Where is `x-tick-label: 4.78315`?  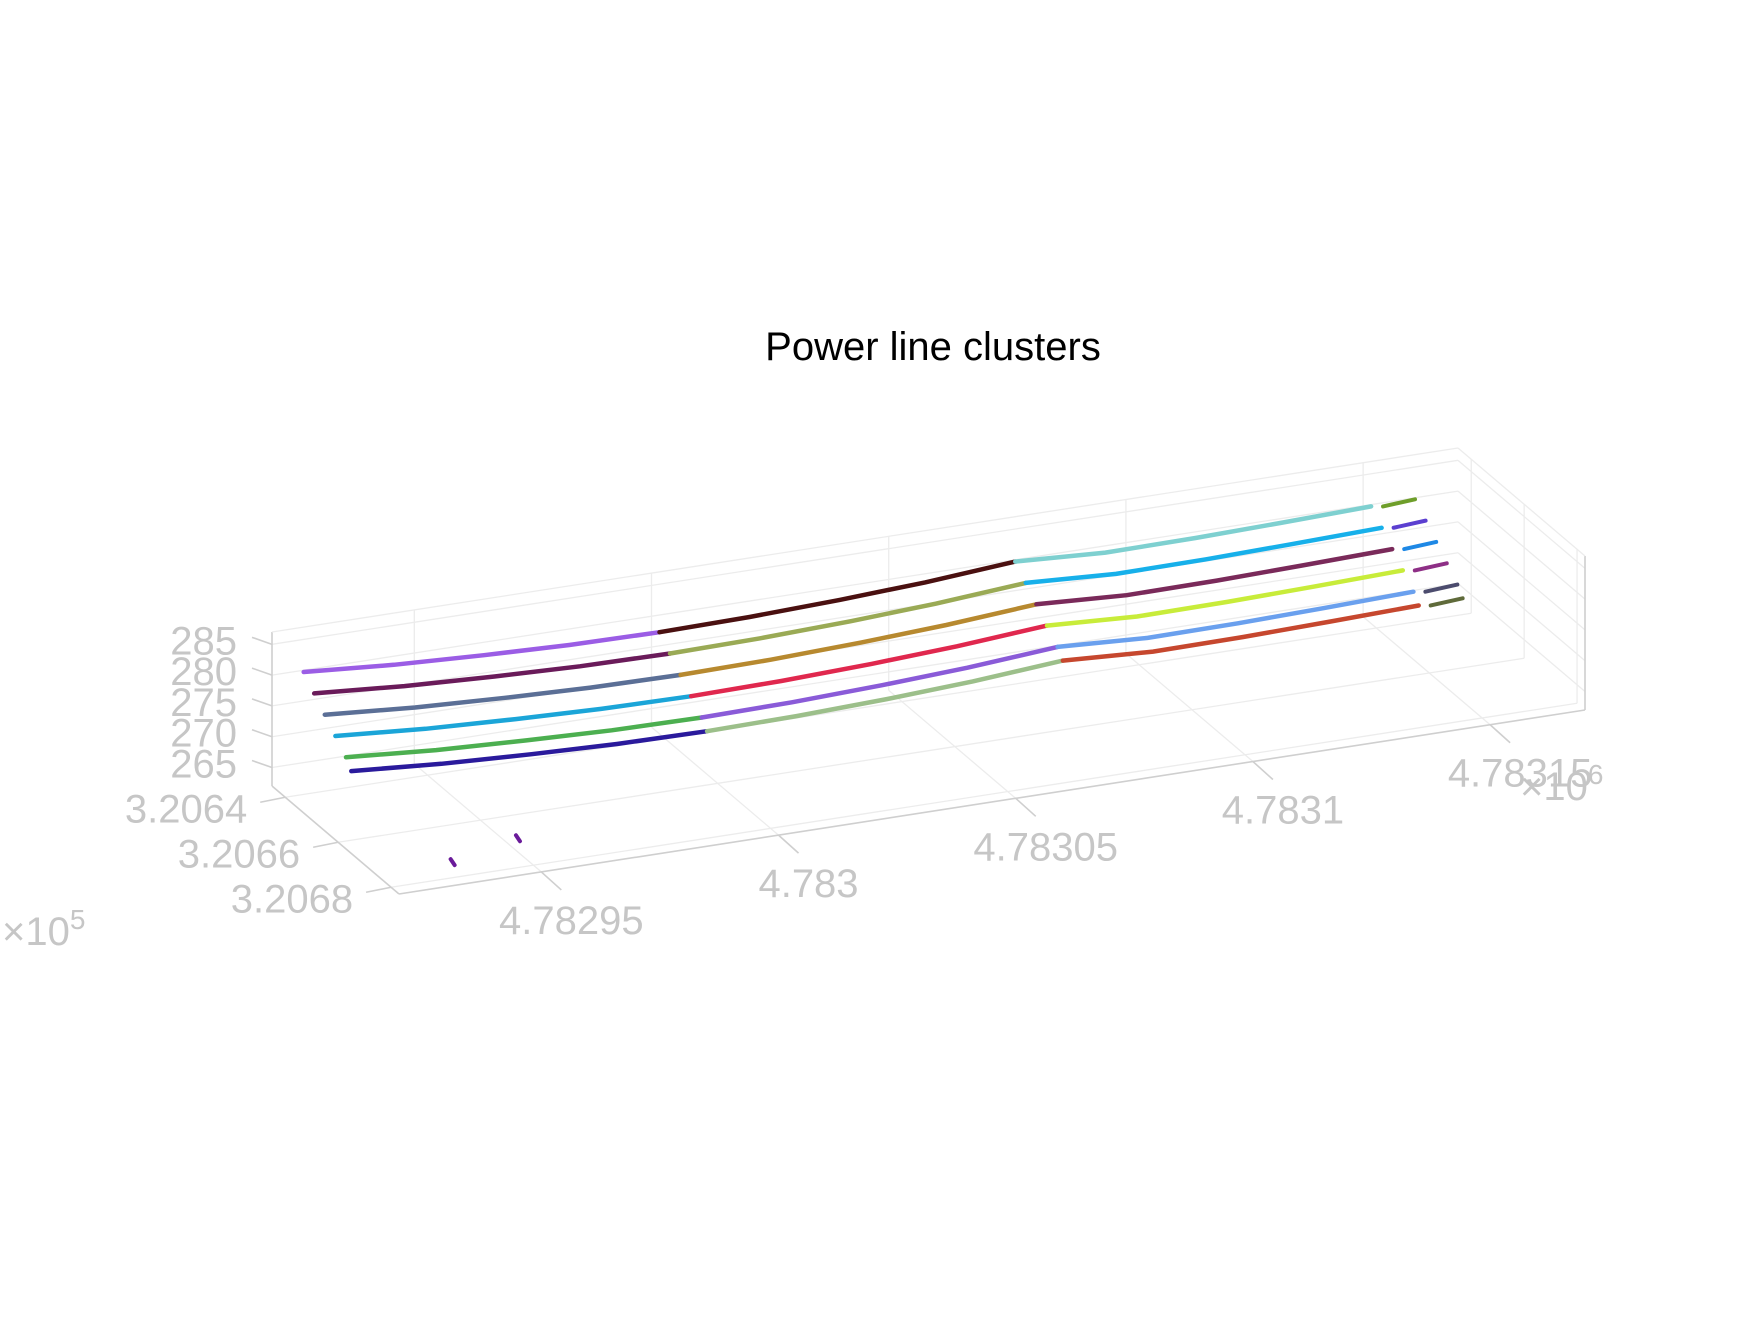 x-tick-label: 4.78315 is located at coordinates (1520, 774).